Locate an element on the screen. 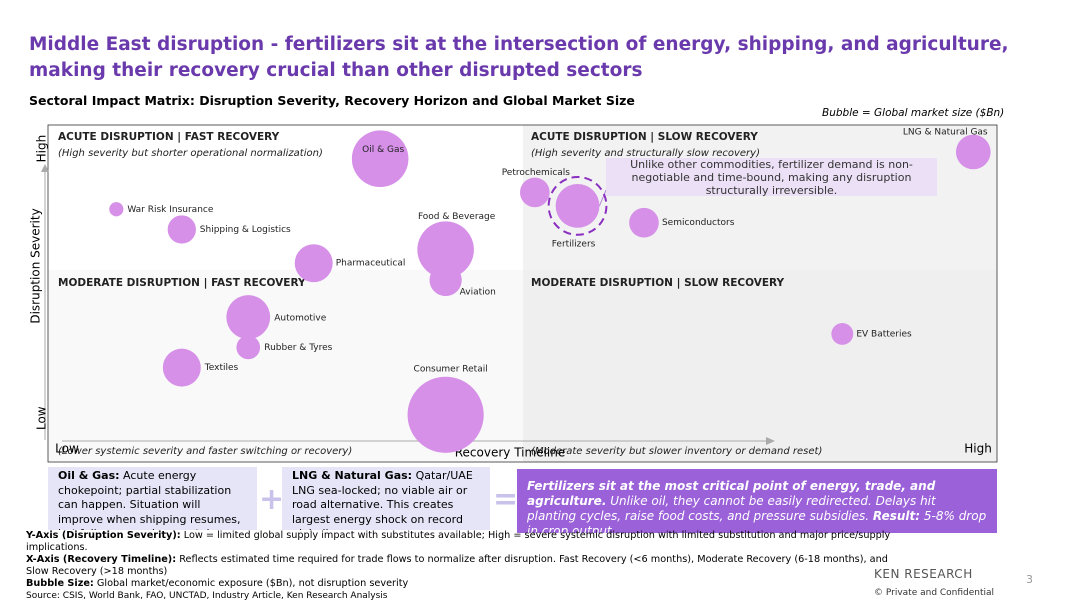 This screenshot has height=607, width=1080. highlight-ring is located at coordinates (577, 205).